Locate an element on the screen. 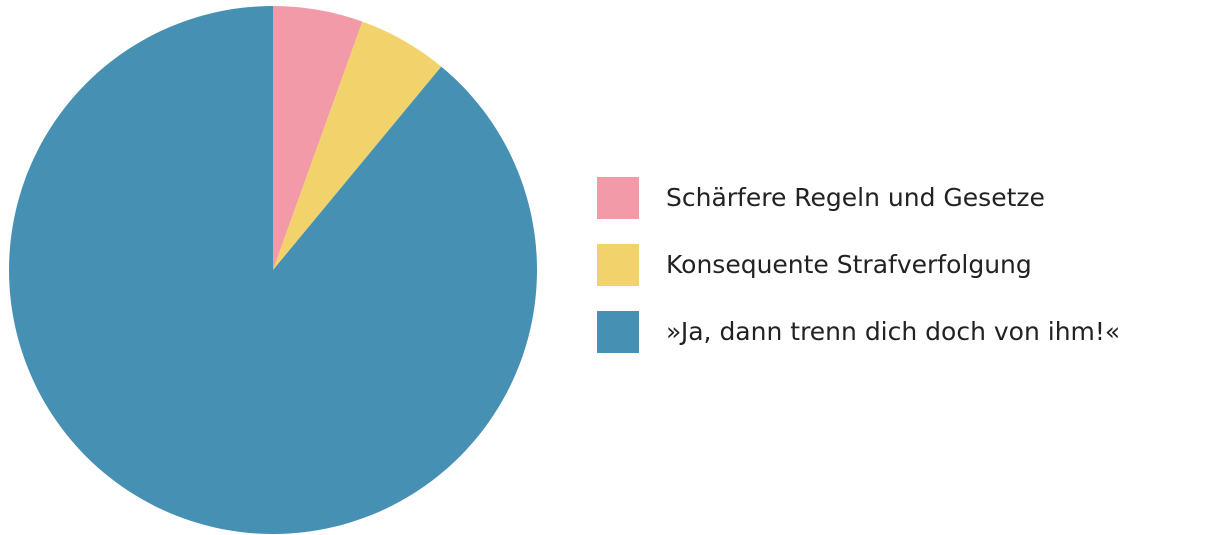 The width and height of the screenshot is (1211, 535). legend-label: Schärfere Regeln und Gesetze is located at coordinates (855, 197).